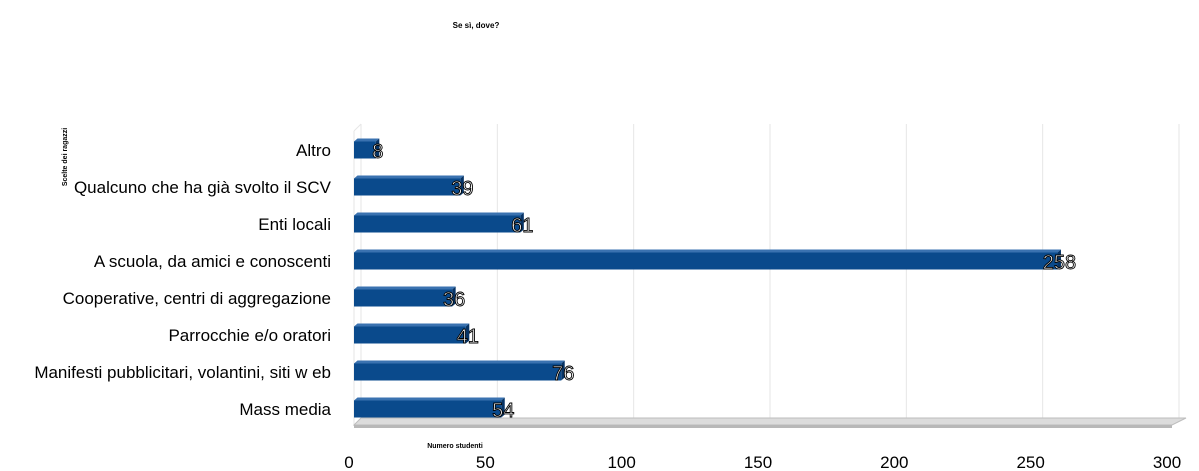 The image size is (1199, 471). I want to click on data-label-4: 36, so click(454, 300).